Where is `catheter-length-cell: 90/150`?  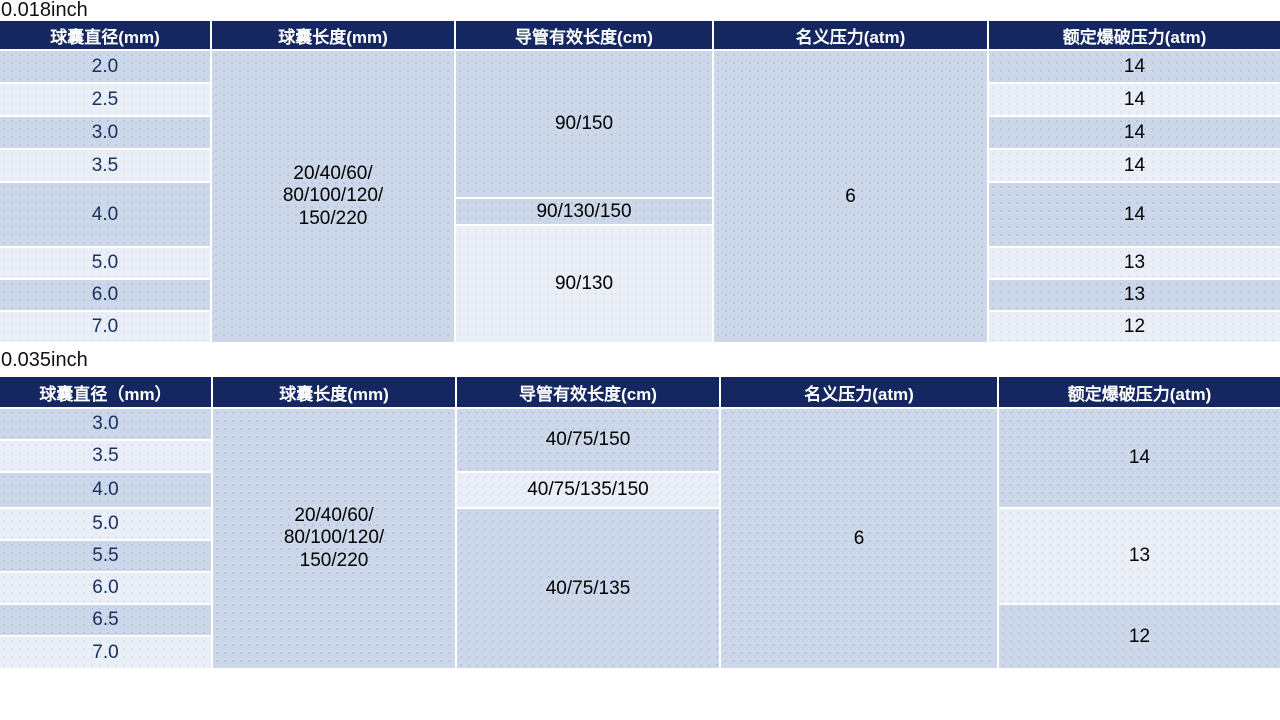
catheter-length-cell: 90/150 is located at coordinates (584, 124).